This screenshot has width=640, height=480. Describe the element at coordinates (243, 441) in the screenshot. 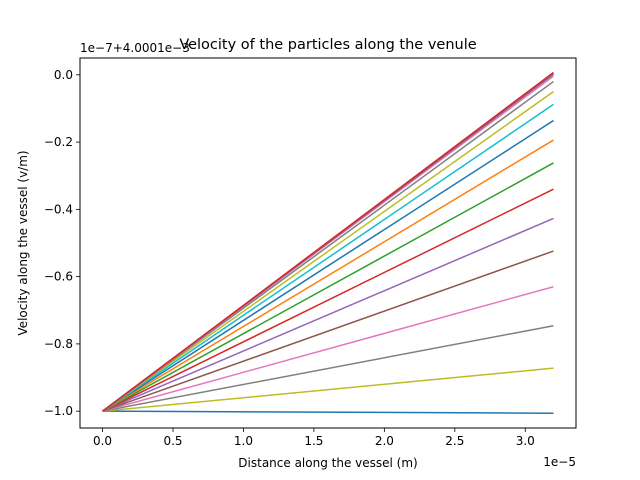

I see `x-tick-label: 1.0` at that location.